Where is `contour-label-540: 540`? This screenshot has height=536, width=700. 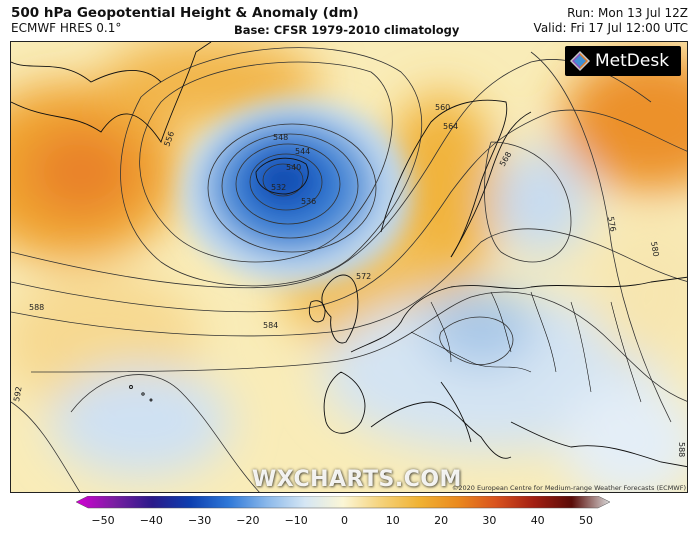
contour-label-540: 540 is located at coordinates (293, 167).